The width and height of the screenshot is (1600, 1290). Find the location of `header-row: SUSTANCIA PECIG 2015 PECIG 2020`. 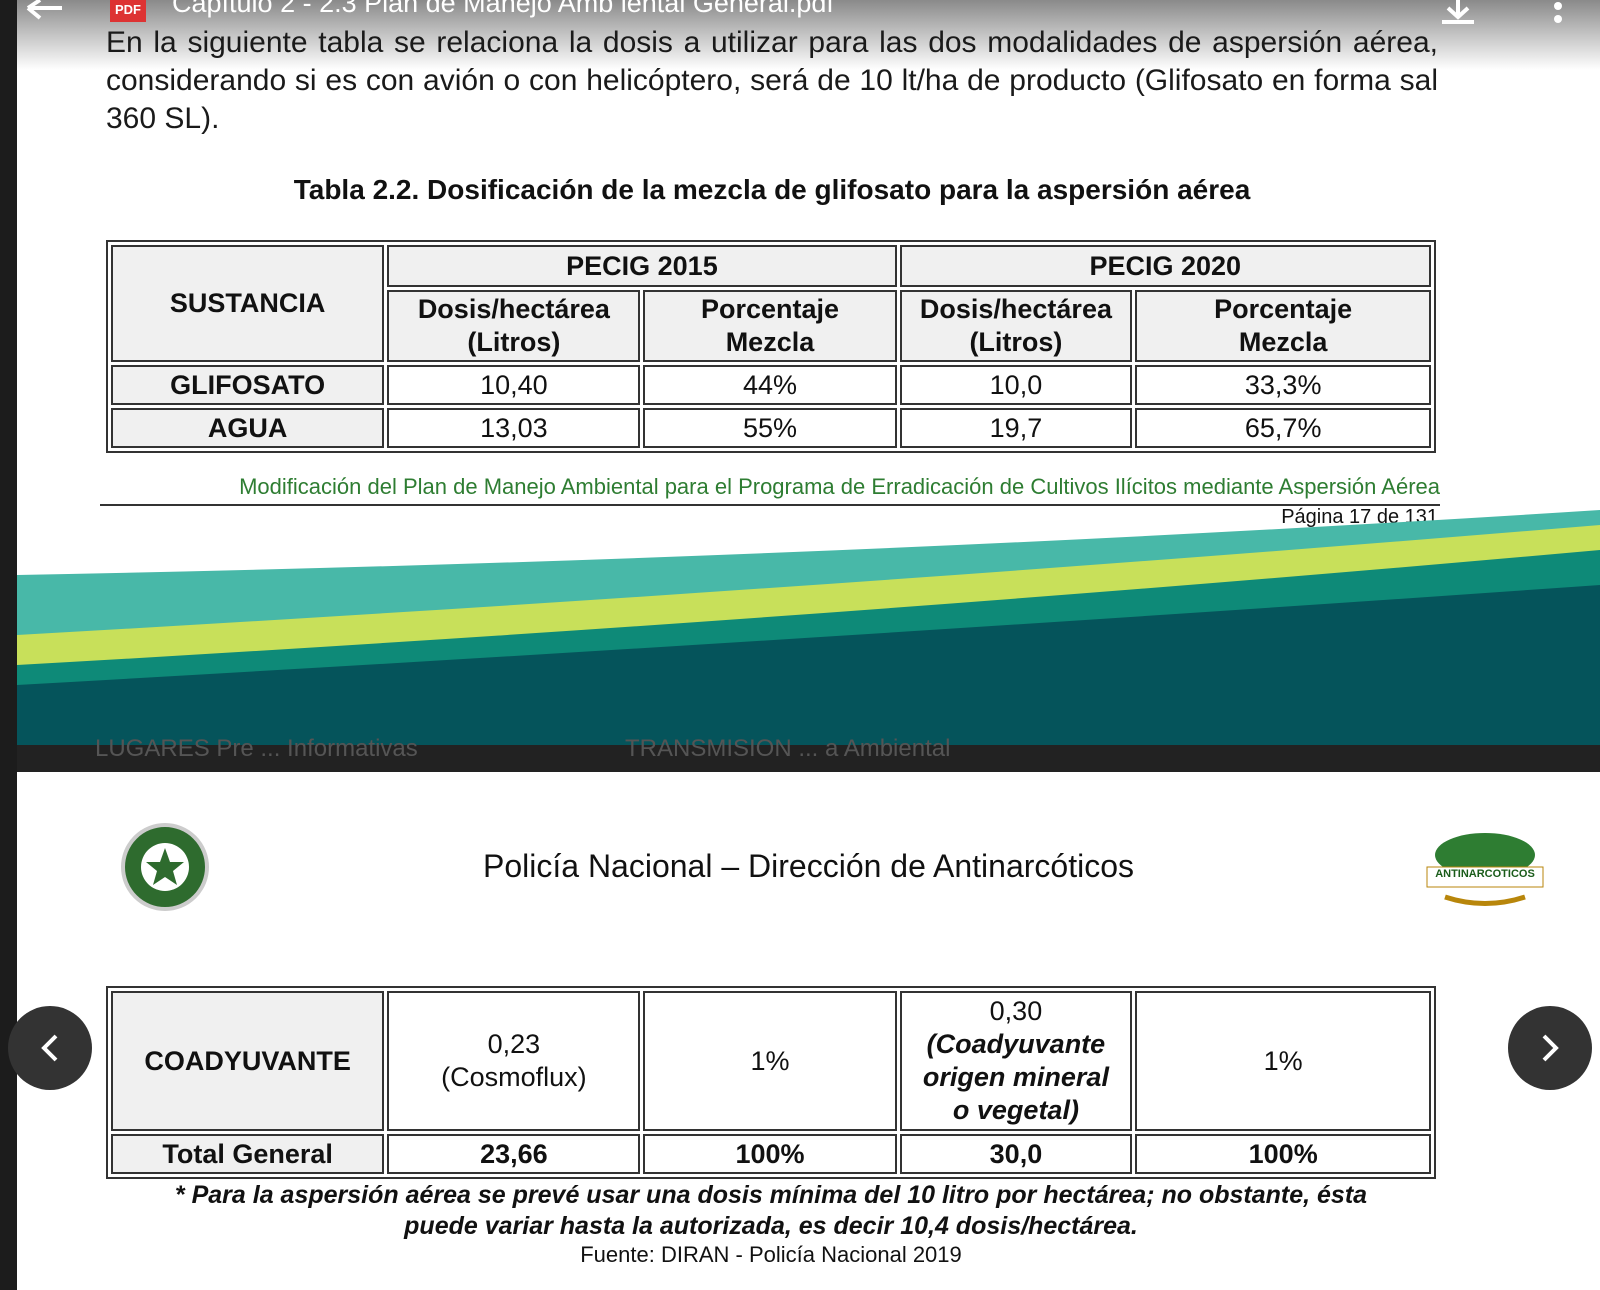

header-row: SUSTANCIA PECIG 2015 PECIG 2020 is located at coordinates (771, 303).